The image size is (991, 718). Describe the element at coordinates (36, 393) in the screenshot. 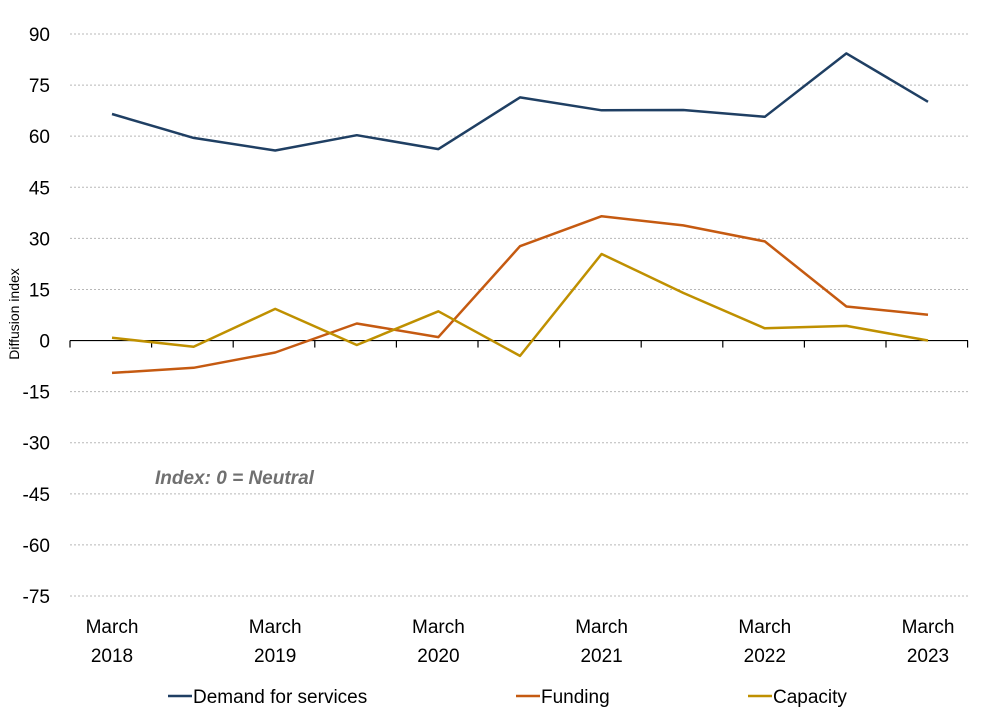

I see `y-tick-label: -15` at that location.